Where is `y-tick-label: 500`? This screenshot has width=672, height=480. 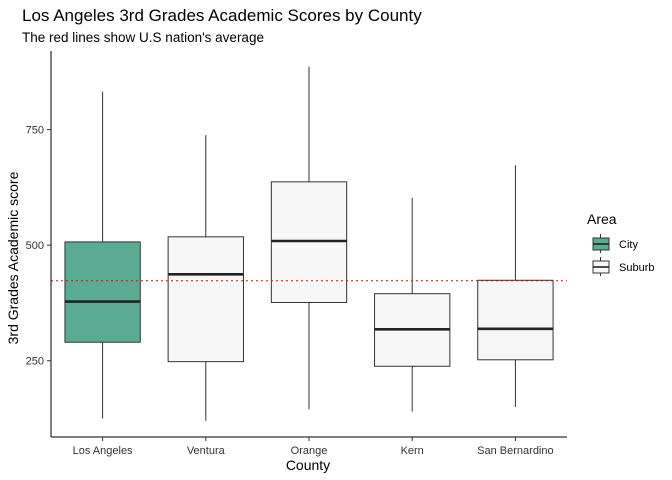
y-tick-label: 500 is located at coordinates (35, 246).